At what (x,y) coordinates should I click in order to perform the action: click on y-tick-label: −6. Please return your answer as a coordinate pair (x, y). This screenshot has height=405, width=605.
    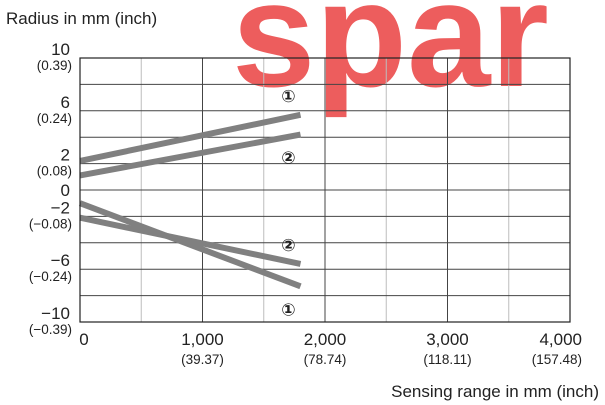
    Looking at the image, I should click on (60, 260).